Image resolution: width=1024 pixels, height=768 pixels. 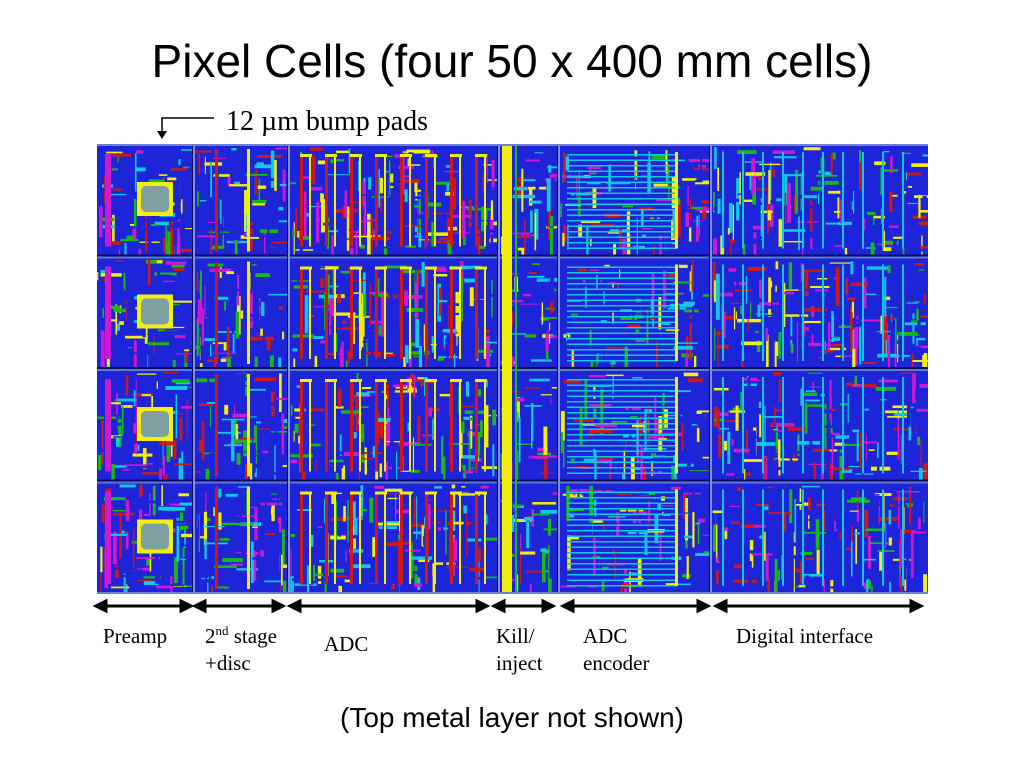 What do you see at coordinates (805, 636) in the screenshot?
I see `label-digital-interface: Digital interface` at bounding box center [805, 636].